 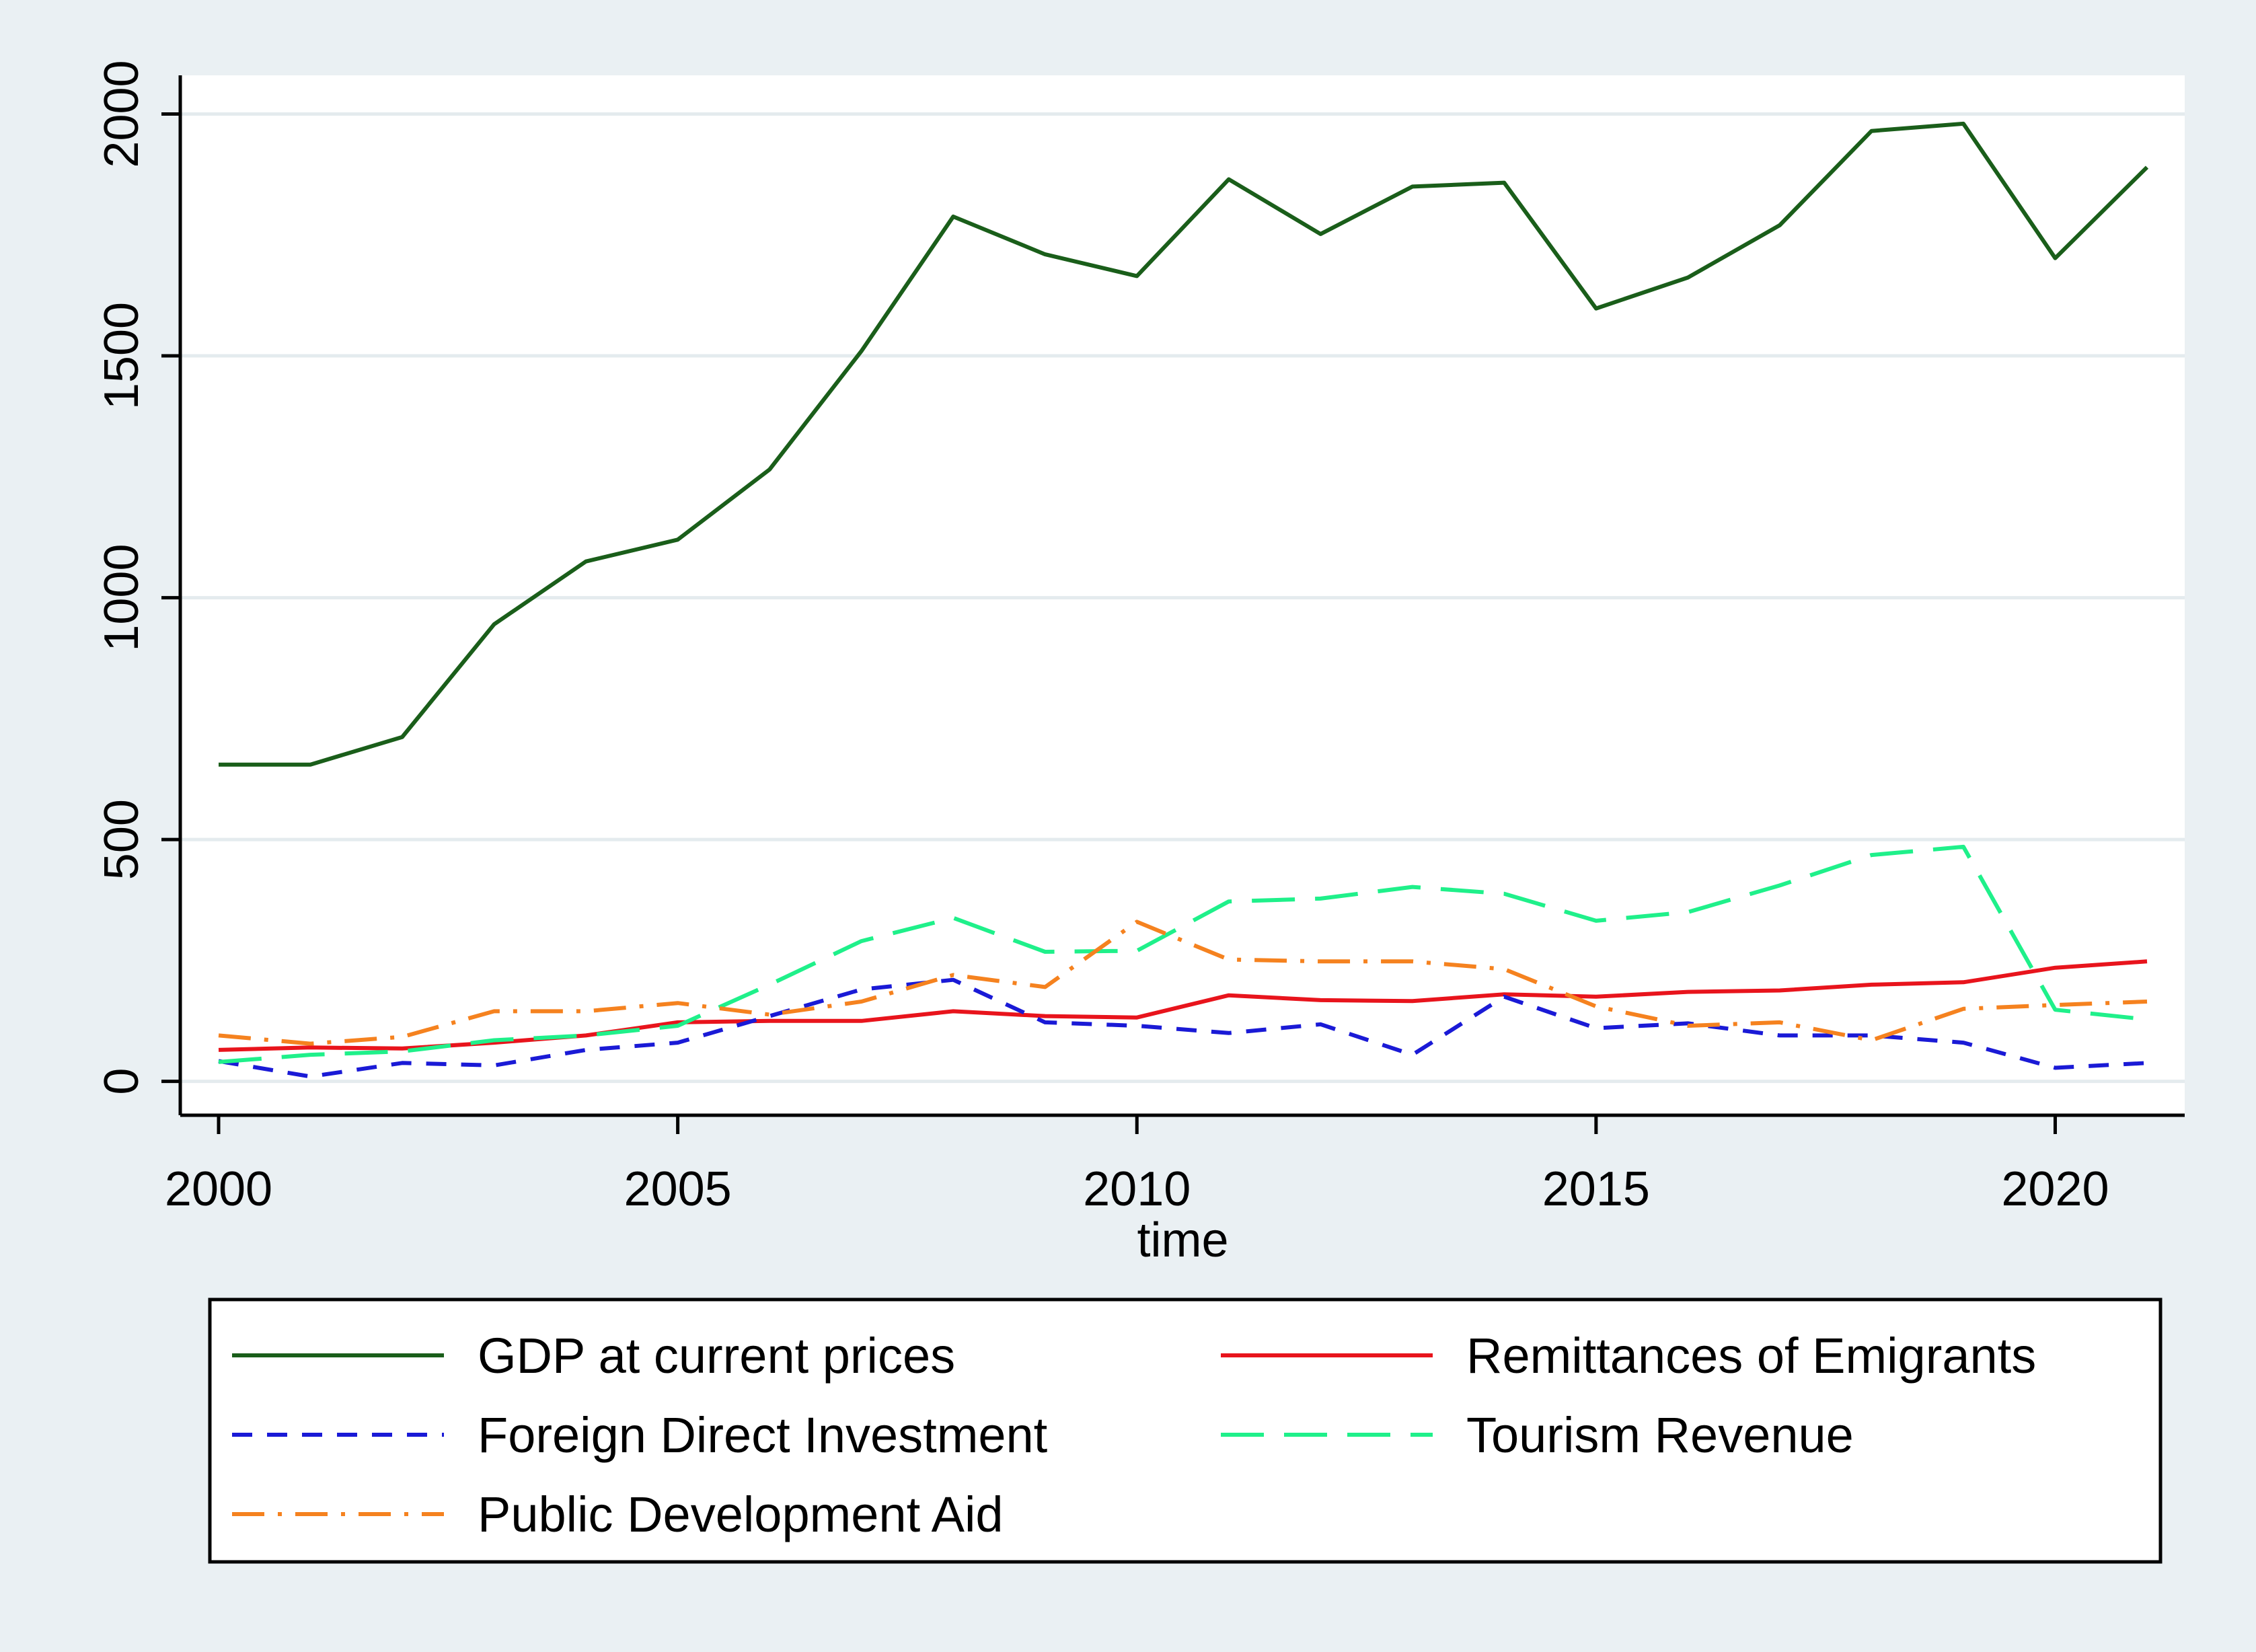 What do you see at coordinates (122, 113) in the screenshot?
I see `y-tick-label-2000: 2000` at bounding box center [122, 113].